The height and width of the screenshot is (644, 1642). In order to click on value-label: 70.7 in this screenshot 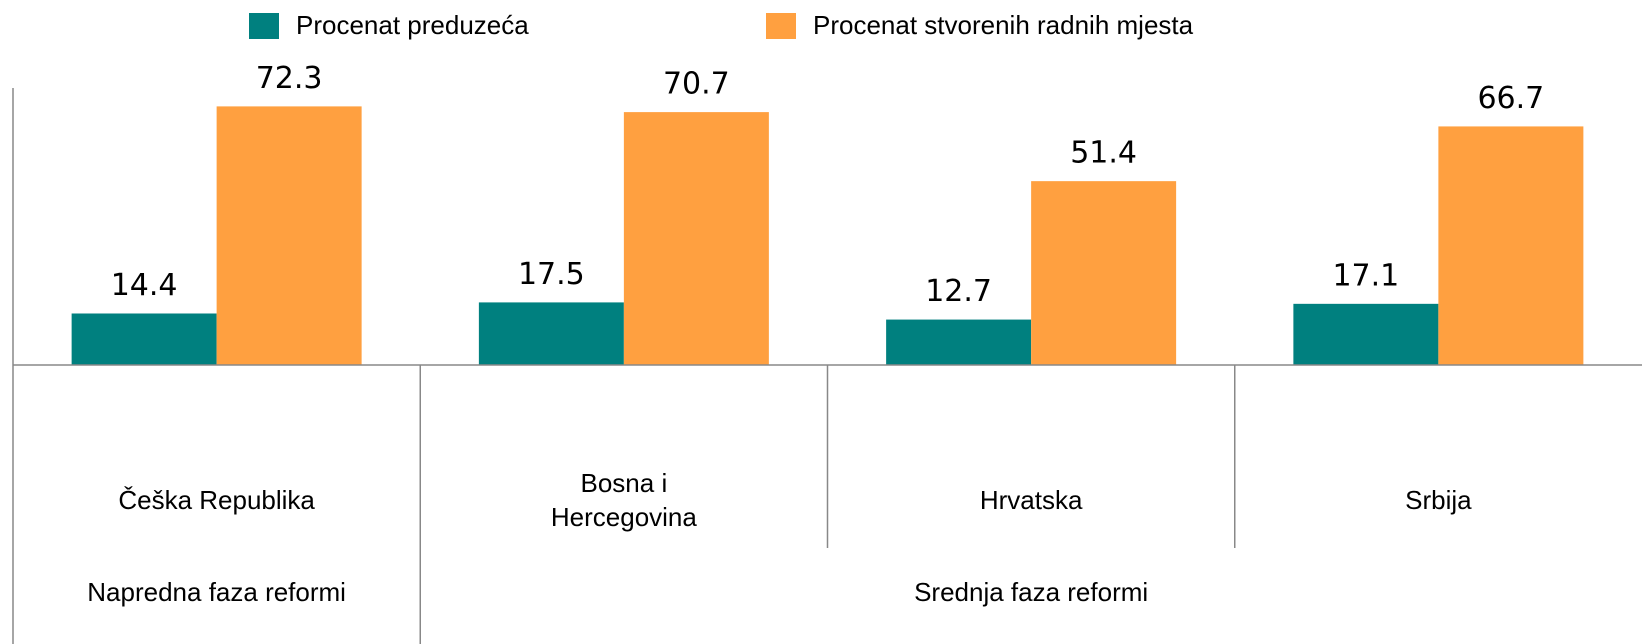, I will do `click(696, 84)`.